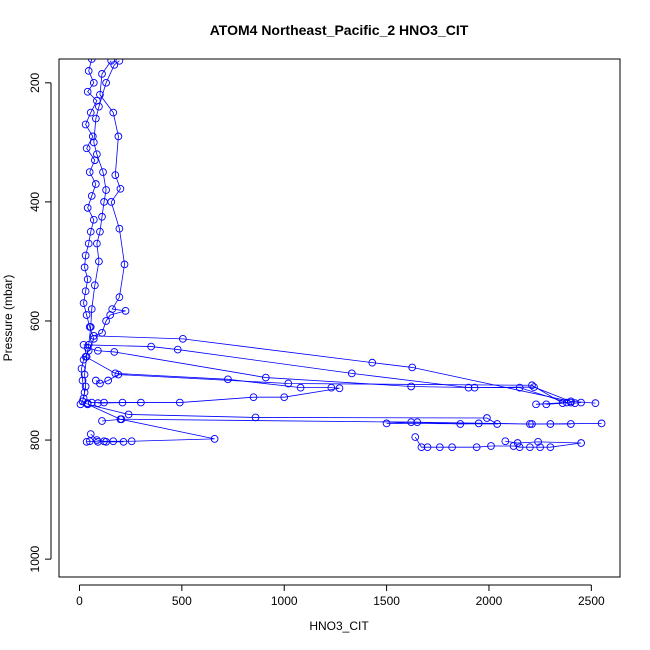 This screenshot has height=650, width=650. I want to click on x-tick-label: 2000, so click(489, 601).